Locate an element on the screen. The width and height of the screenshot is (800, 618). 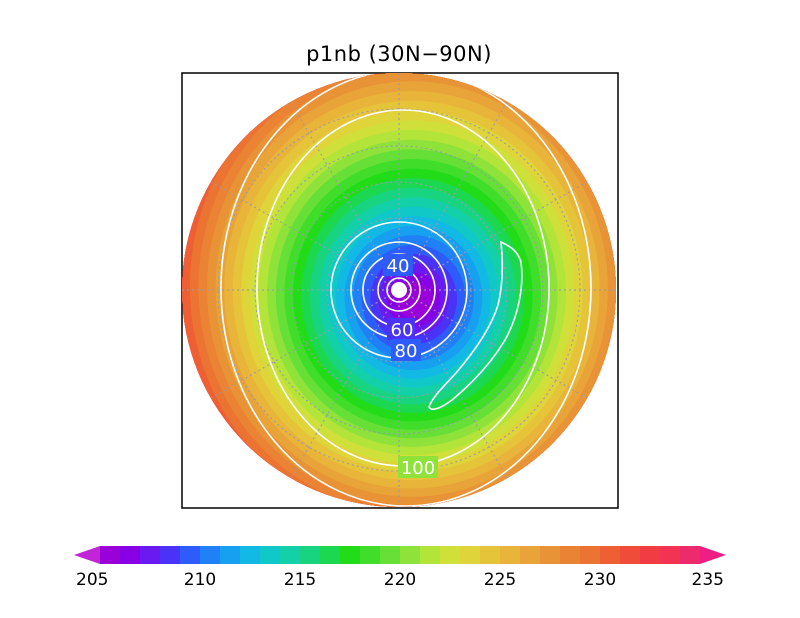
colorbar-tick-label: 235 is located at coordinates (708, 580).